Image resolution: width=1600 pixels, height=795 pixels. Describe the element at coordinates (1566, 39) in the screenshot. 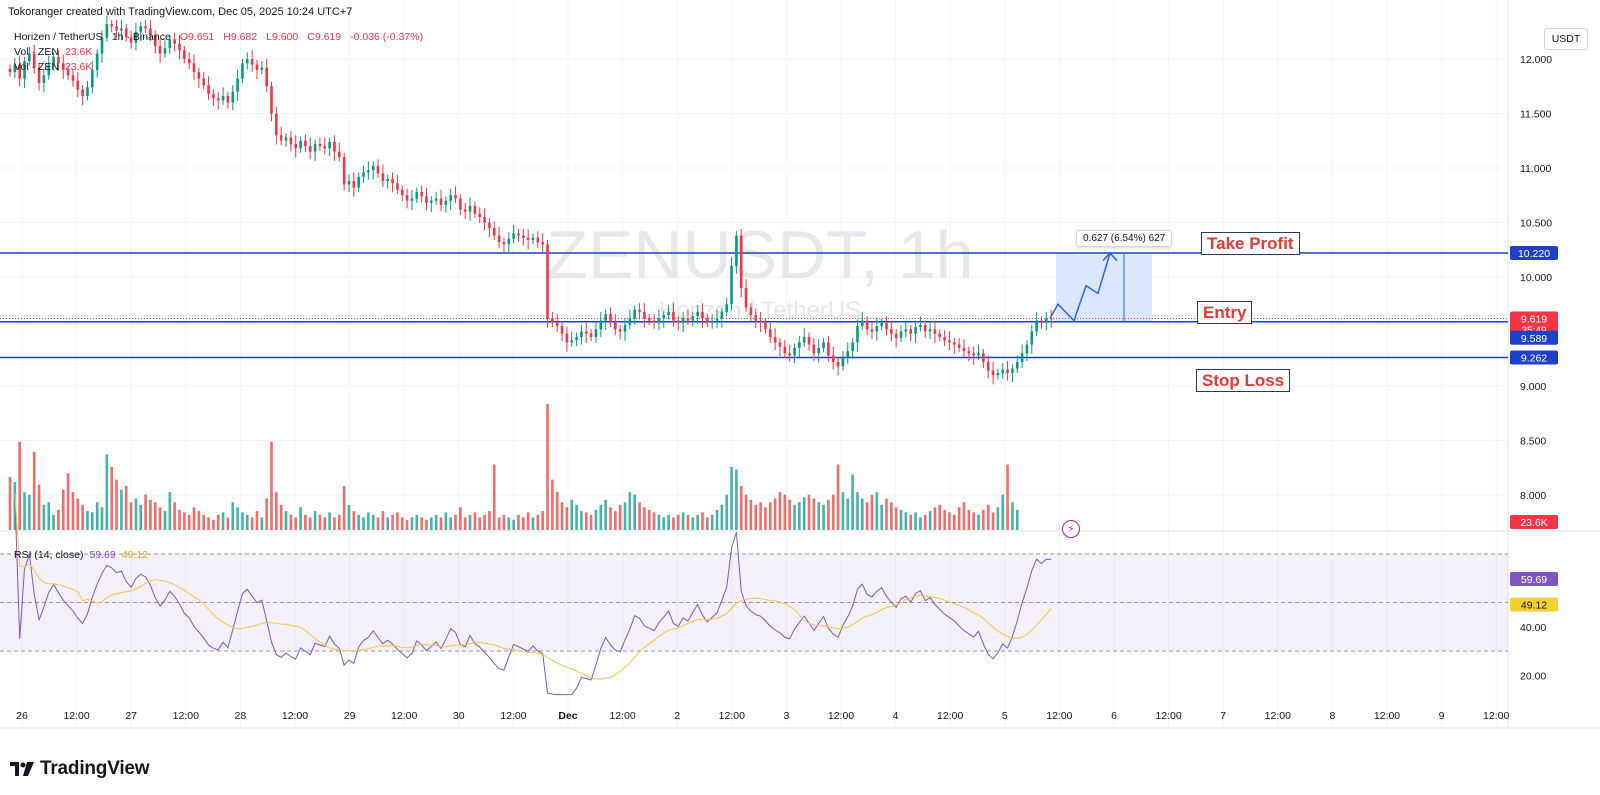

I see `currency-selector: USDT` at that location.